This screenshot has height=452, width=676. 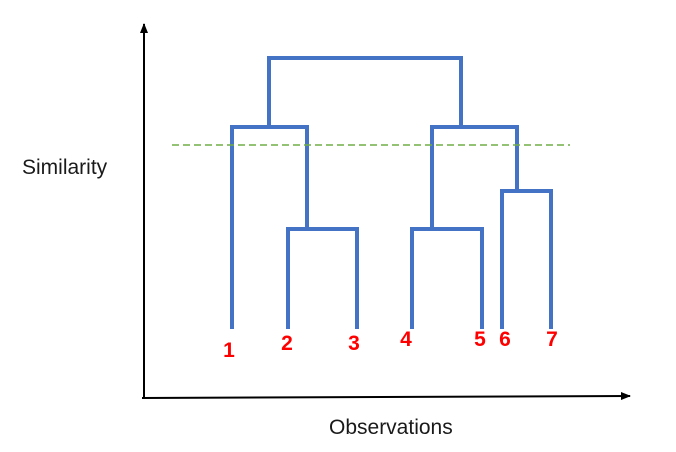 What do you see at coordinates (505, 339) in the screenshot?
I see `leaf-label-6: 6` at bounding box center [505, 339].